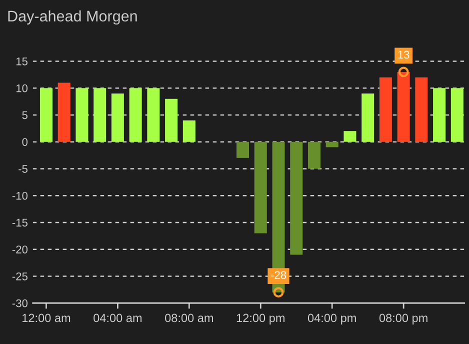  Describe the element at coordinates (403, 319) in the screenshot. I see `x-tick-label: 08:00 pm` at that location.